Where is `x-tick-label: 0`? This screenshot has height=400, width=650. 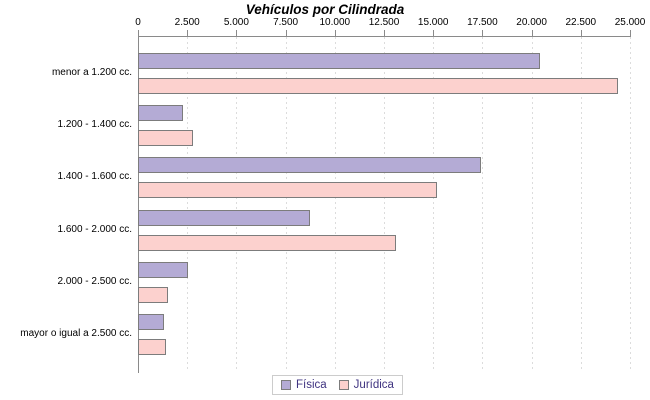
x-tick-label: 0 is located at coordinates (138, 22).